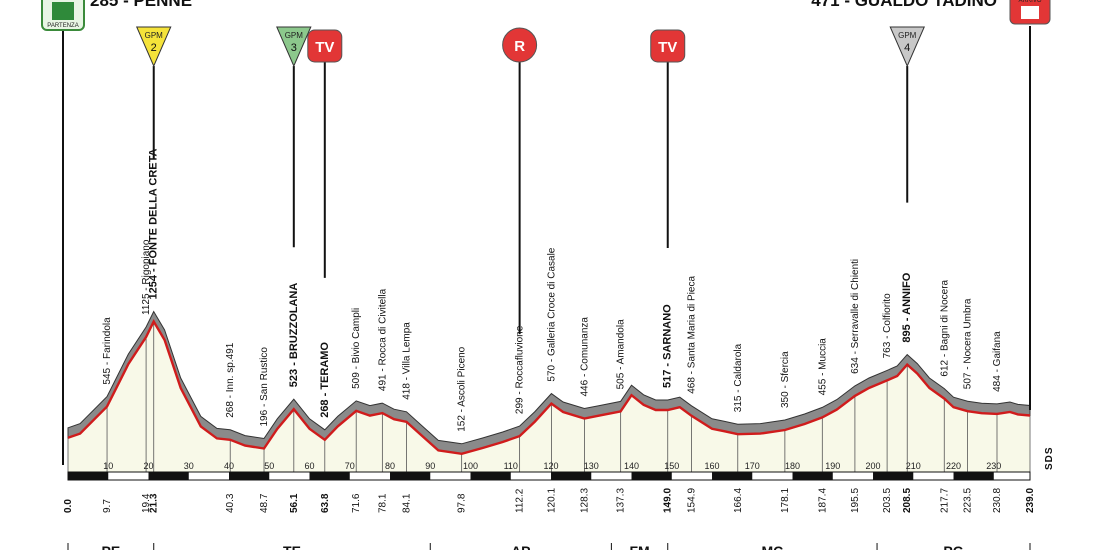  I want to click on waypoint-label: 895 - ANNIFO, so click(907, 307).